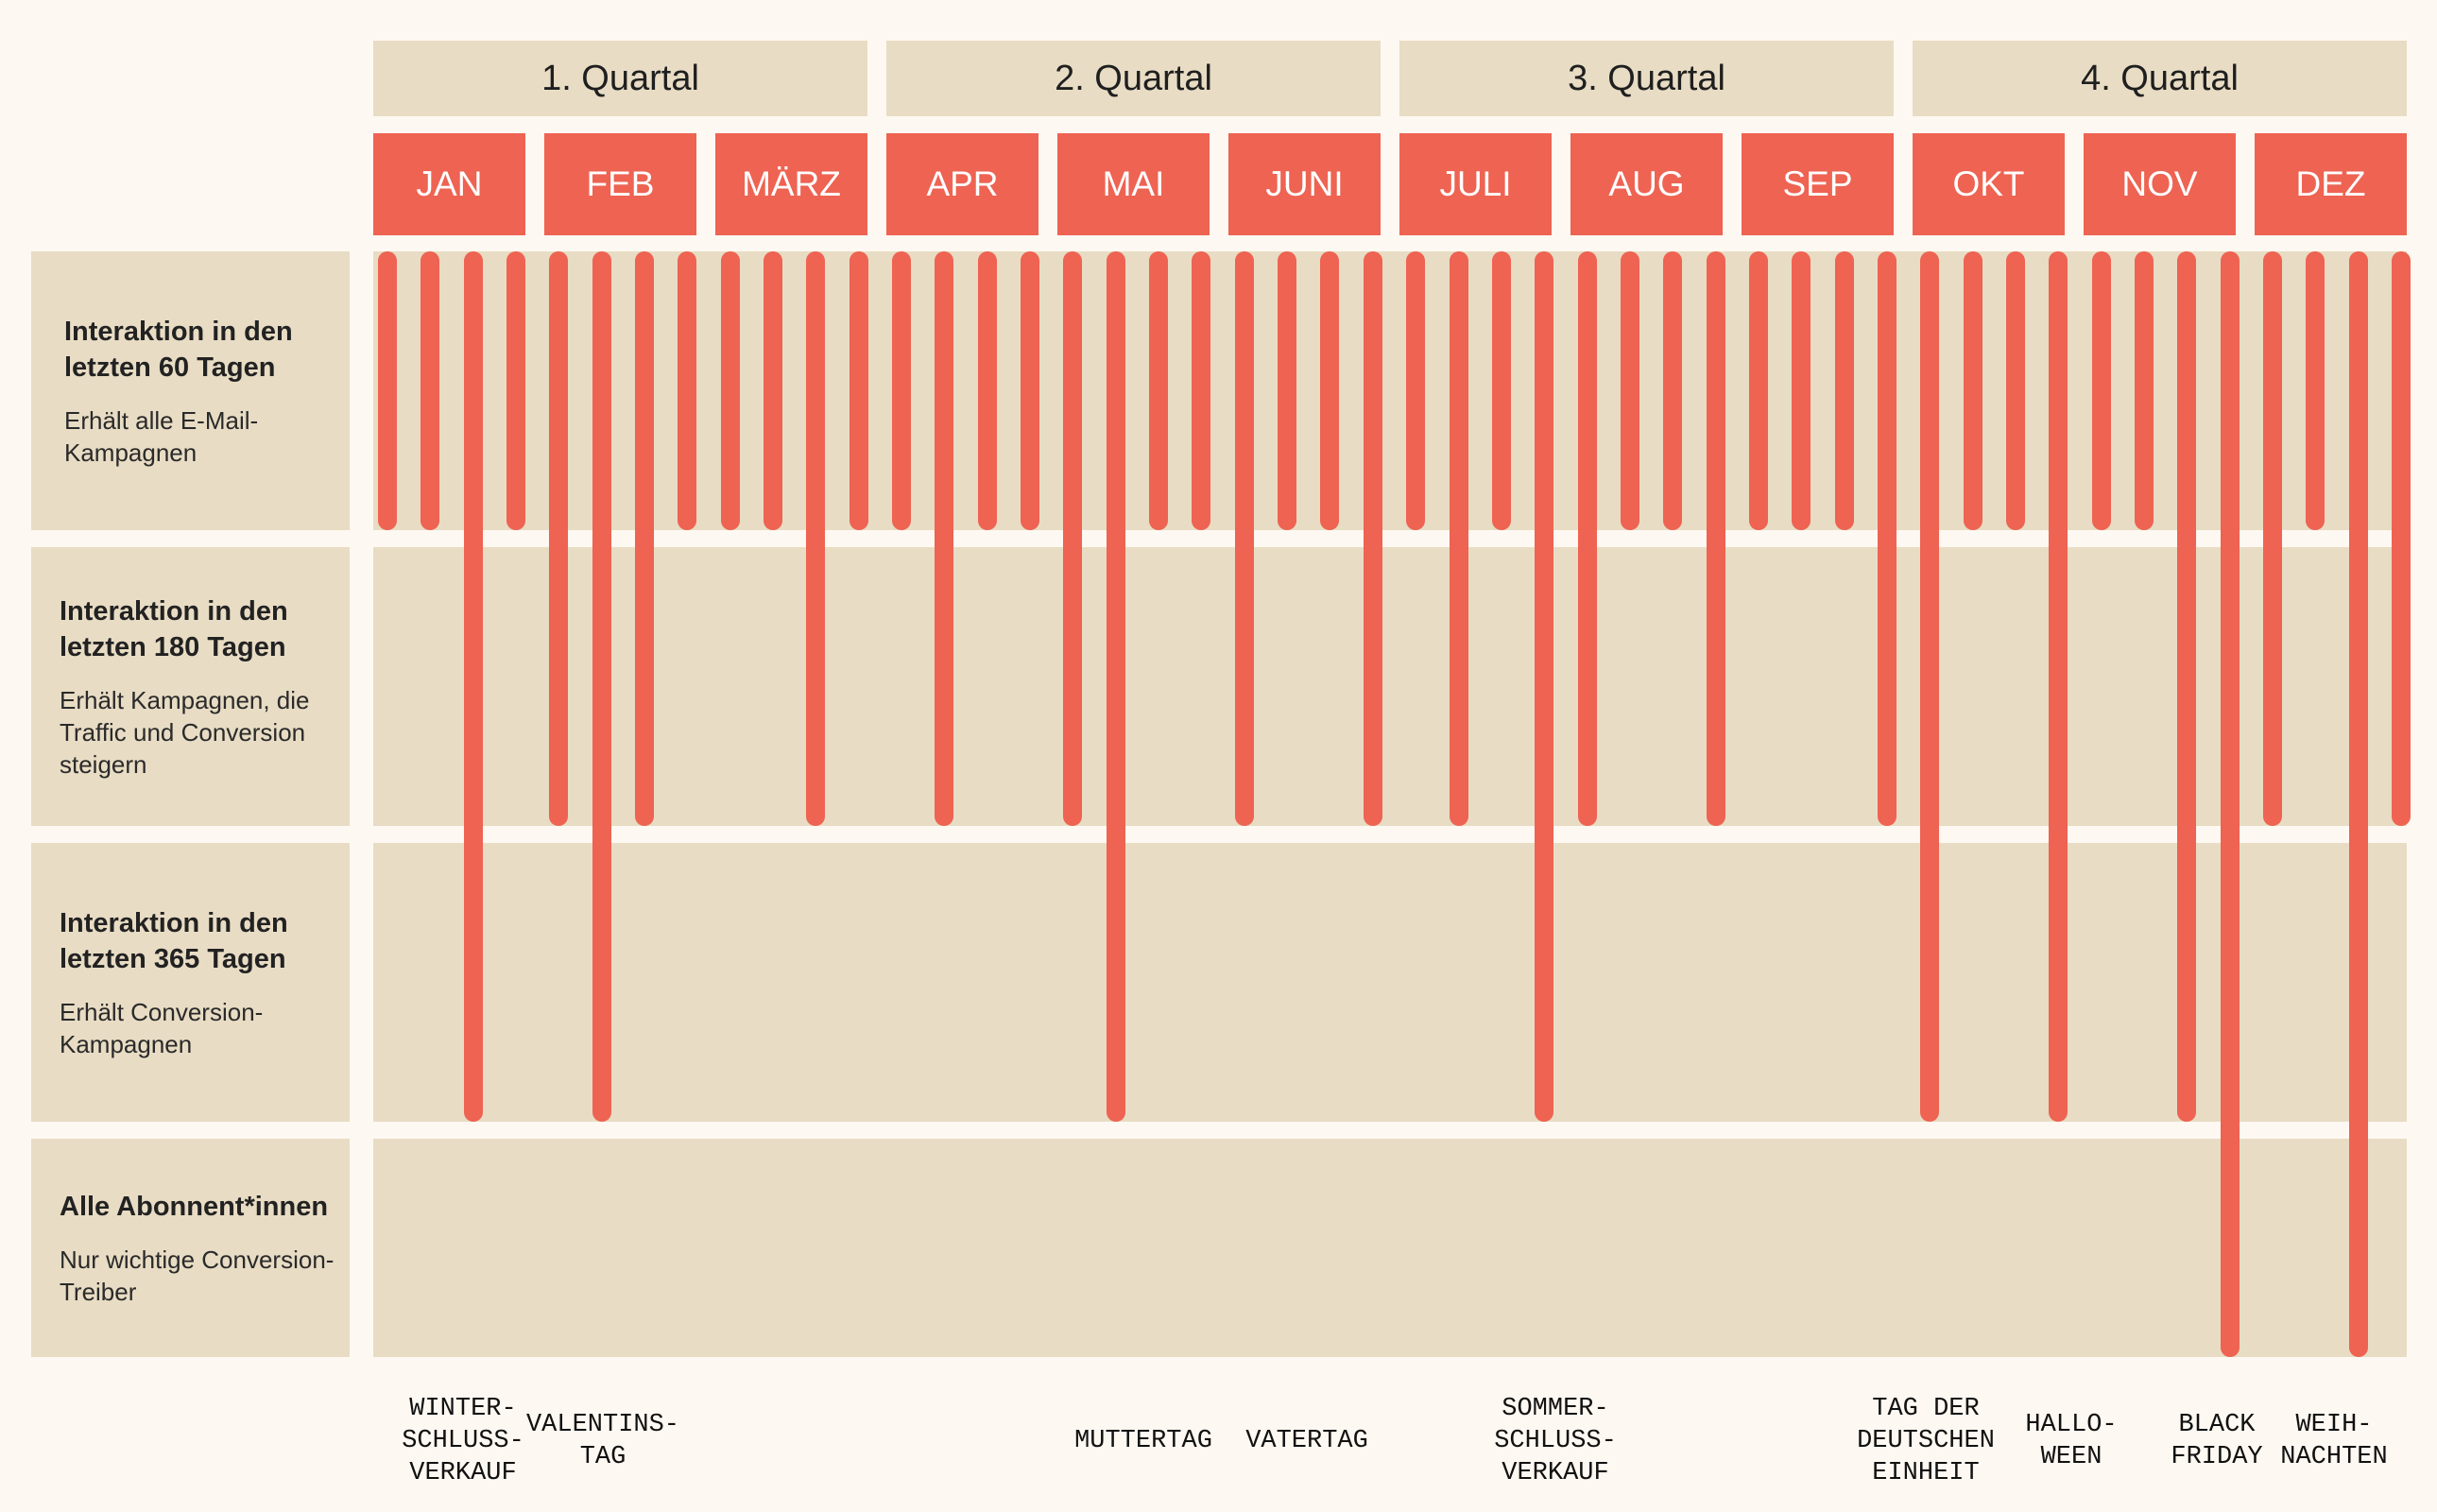 The width and height of the screenshot is (2437, 1512). I want to click on event-muttertag: MUTTERTAG, so click(1143, 1441).